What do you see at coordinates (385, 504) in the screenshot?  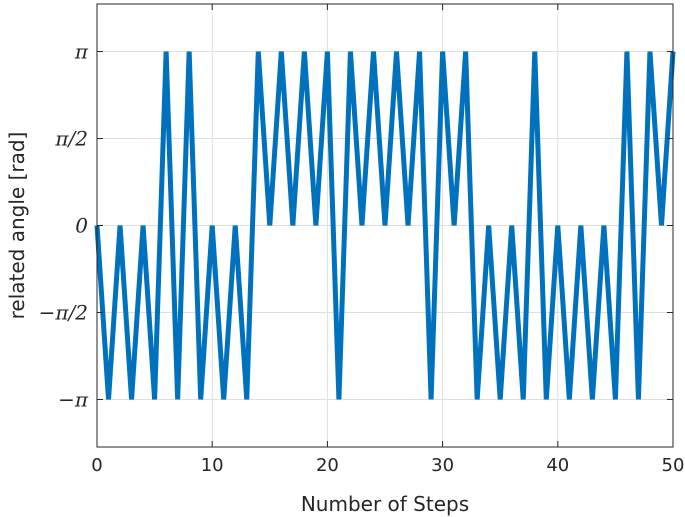 I see `x-axis-title: Number of Steps` at bounding box center [385, 504].